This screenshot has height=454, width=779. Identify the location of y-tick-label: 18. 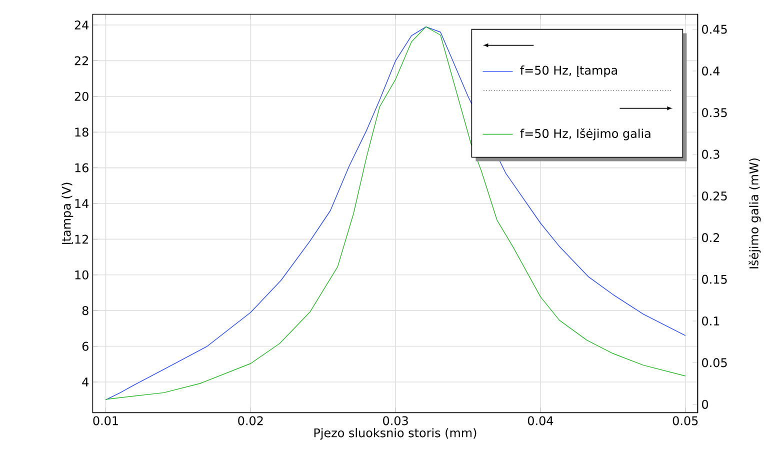
(81, 132).